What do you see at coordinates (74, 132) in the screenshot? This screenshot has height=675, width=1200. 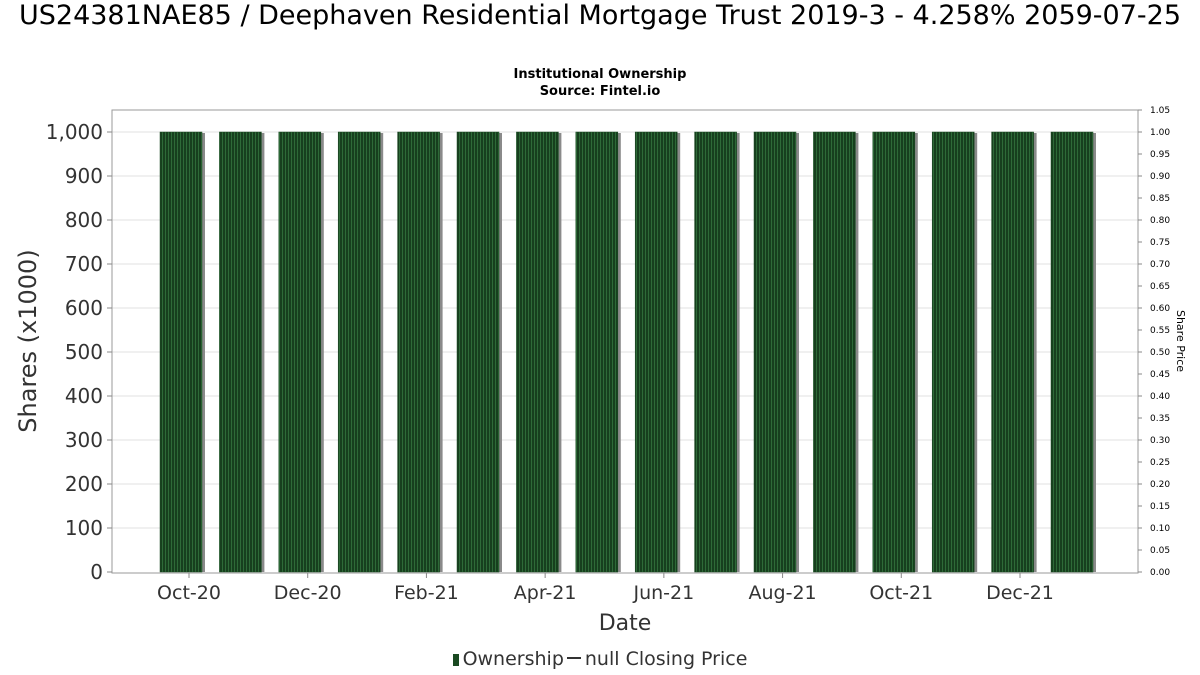 I see `y-tick-label: 1,000` at bounding box center [74, 132].